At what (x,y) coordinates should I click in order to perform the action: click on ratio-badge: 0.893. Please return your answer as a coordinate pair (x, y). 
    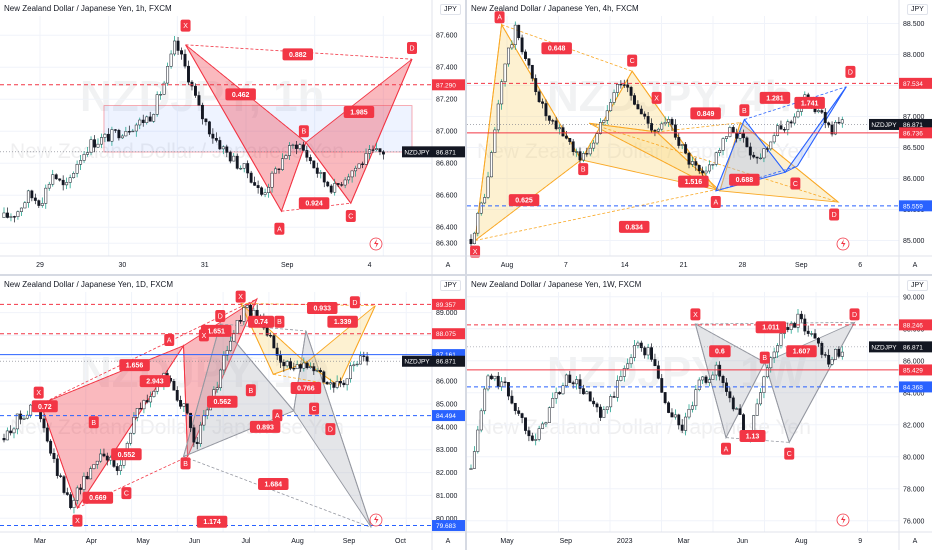
    Looking at the image, I should click on (265, 426).